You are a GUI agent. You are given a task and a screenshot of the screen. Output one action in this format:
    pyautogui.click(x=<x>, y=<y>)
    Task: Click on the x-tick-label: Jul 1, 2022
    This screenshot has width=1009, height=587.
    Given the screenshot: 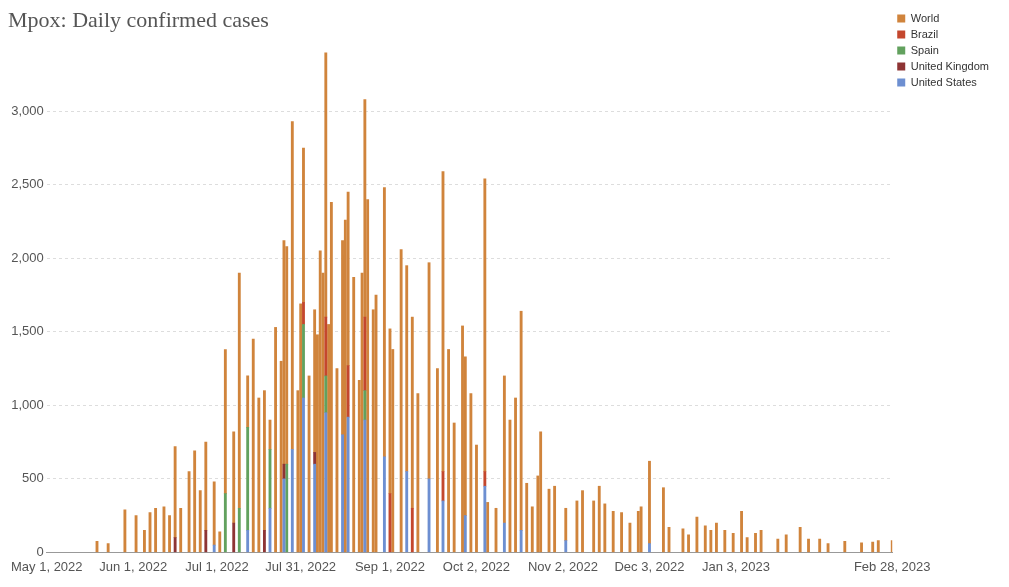 What is the action you would take?
    pyautogui.click(x=217, y=566)
    